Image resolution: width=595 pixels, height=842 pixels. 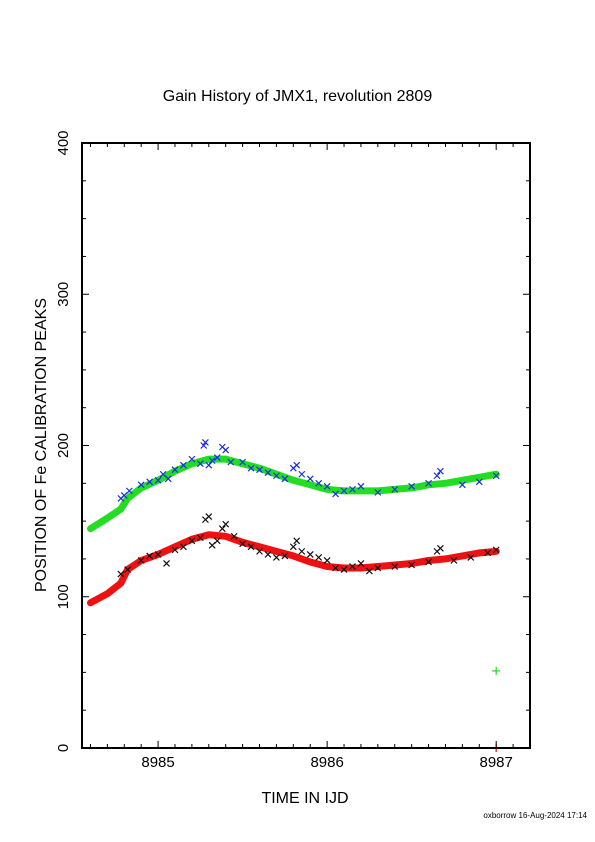 What do you see at coordinates (496, 670) in the screenshot?
I see `data-point-plus` at bounding box center [496, 670].